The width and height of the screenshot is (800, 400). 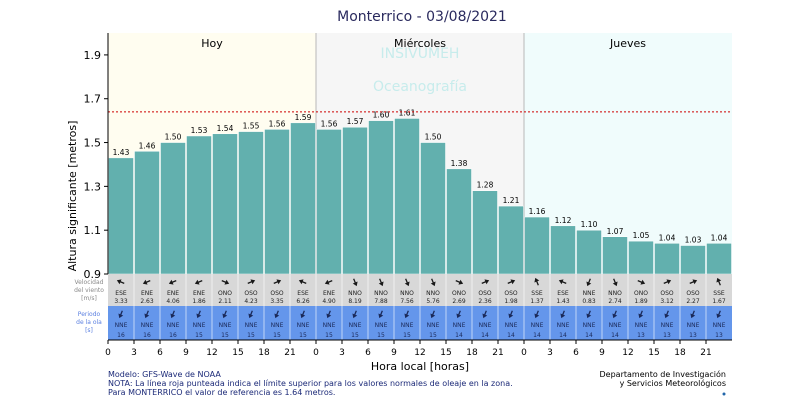 I want to click on x-tick-label: 3, so click(x=550, y=353).